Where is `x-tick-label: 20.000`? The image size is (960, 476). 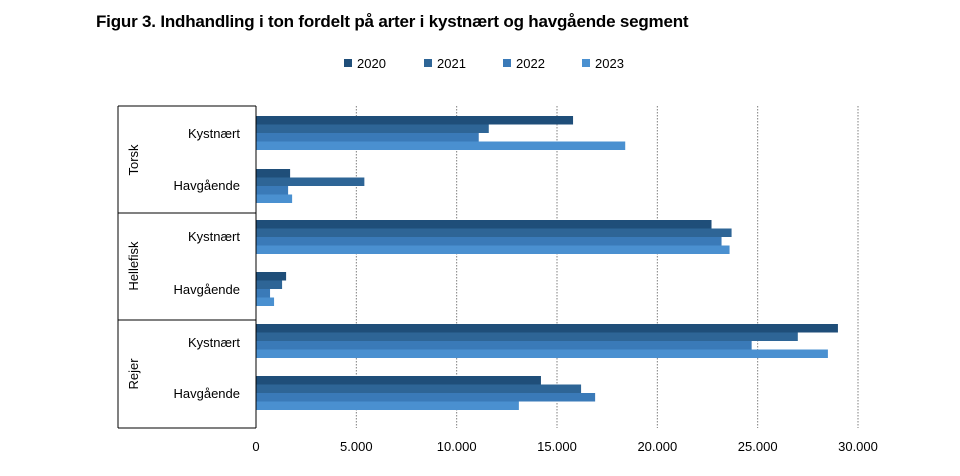
x-tick-label: 20.000 is located at coordinates (657, 446).